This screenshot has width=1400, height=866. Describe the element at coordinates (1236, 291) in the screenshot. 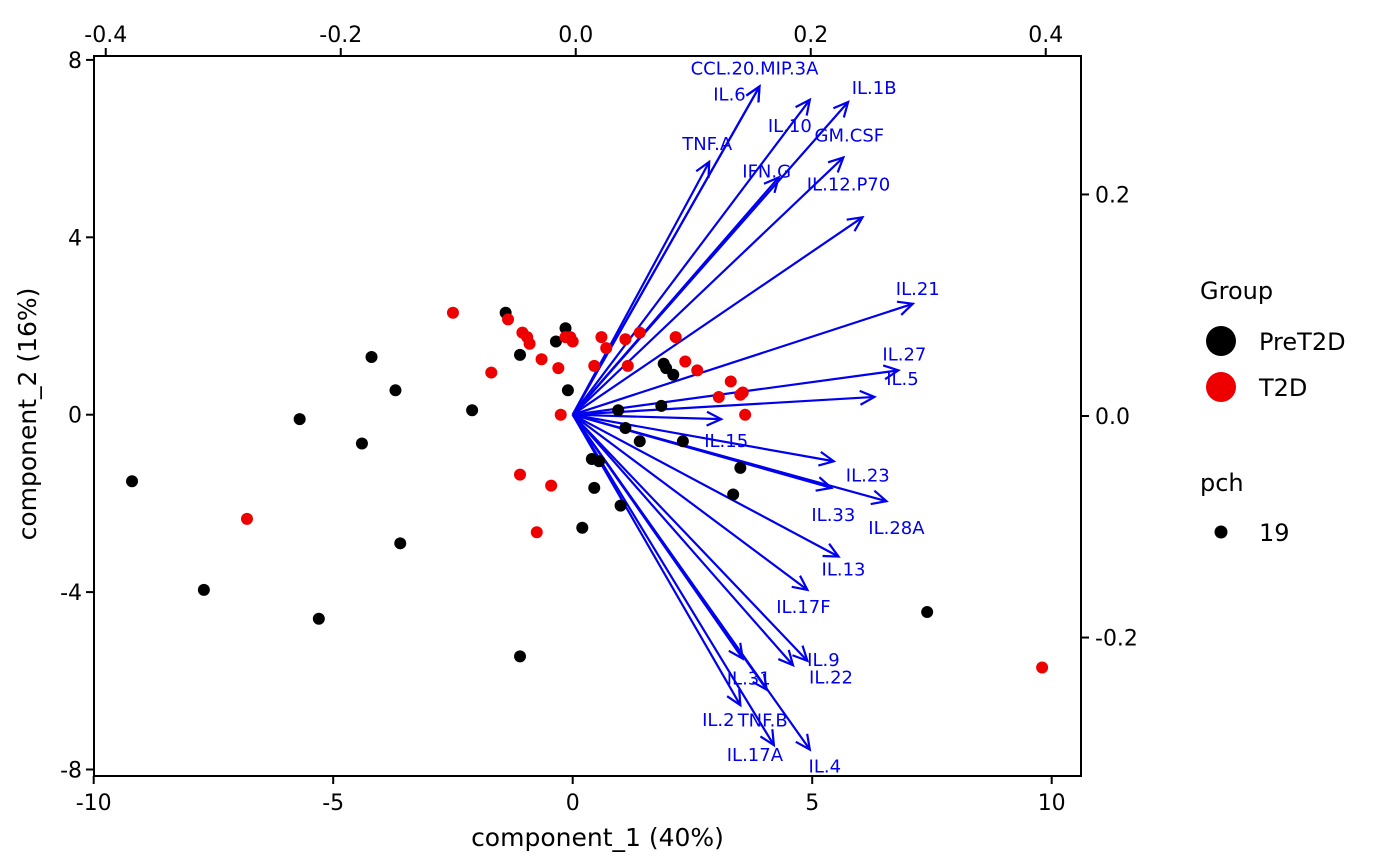

I see `legend-group-title: Group` at that location.